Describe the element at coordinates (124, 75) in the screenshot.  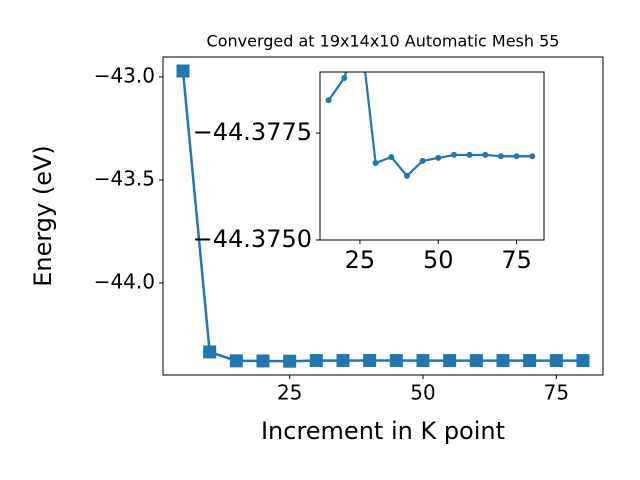
I see `y-tick-label: −43.0` at that location.